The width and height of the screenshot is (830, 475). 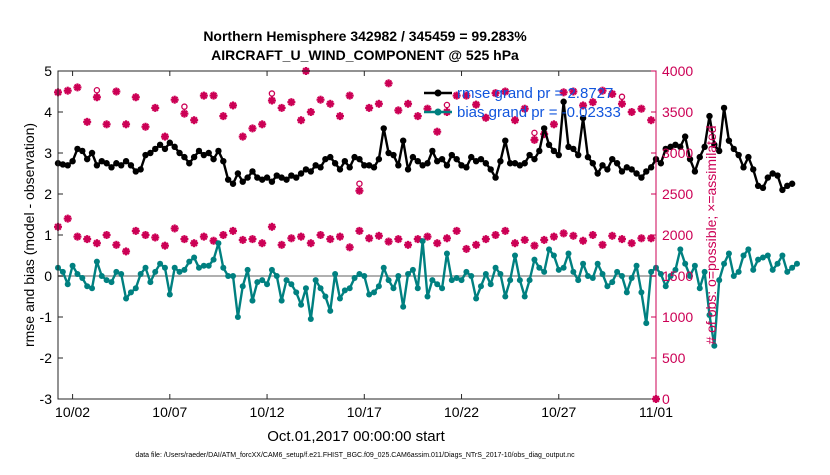 What do you see at coordinates (677, 317) in the screenshot?
I see `y-right-tick-label: 1000` at bounding box center [677, 317].